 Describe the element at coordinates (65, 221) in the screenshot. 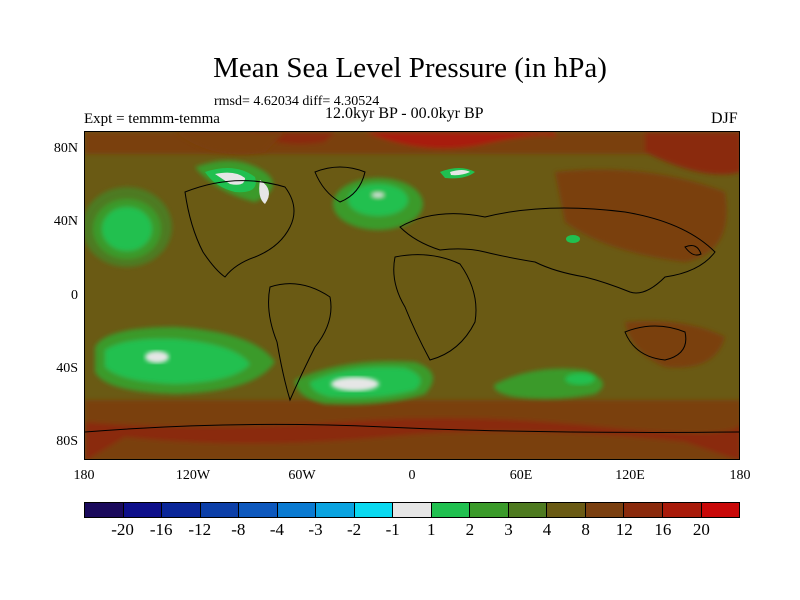

I see `lat-label-40n: 40N` at that location.